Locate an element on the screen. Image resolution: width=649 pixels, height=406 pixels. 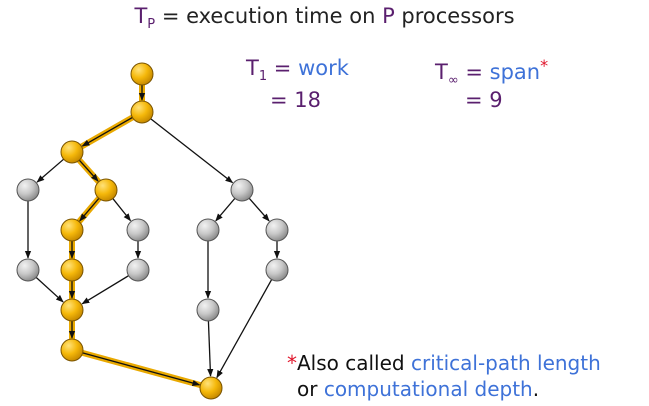
work-term: work is located at coordinates (323, 68).